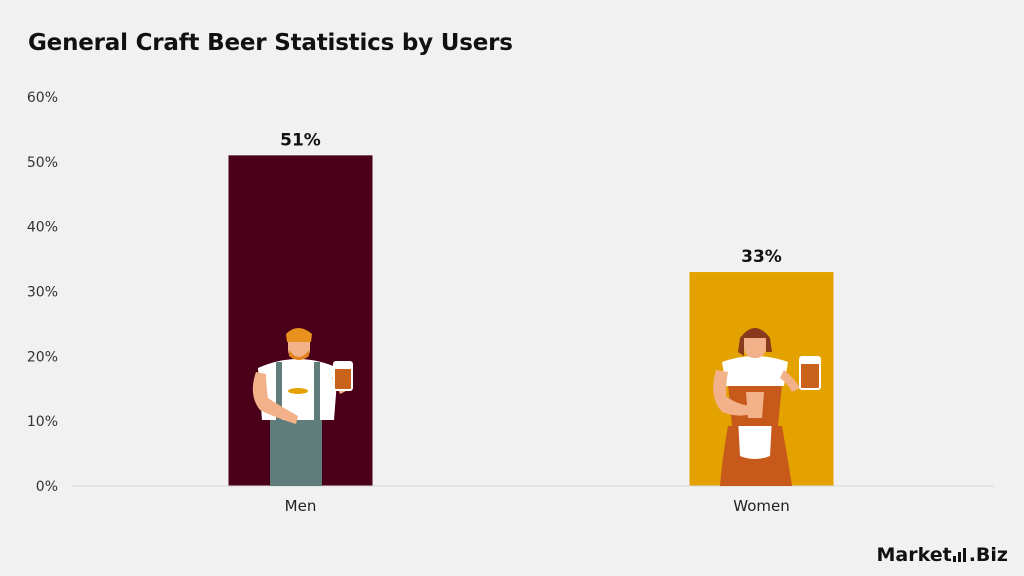 The width and height of the screenshot is (1024, 576). I want to click on y-tick-label: 20%, so click(42, 357).